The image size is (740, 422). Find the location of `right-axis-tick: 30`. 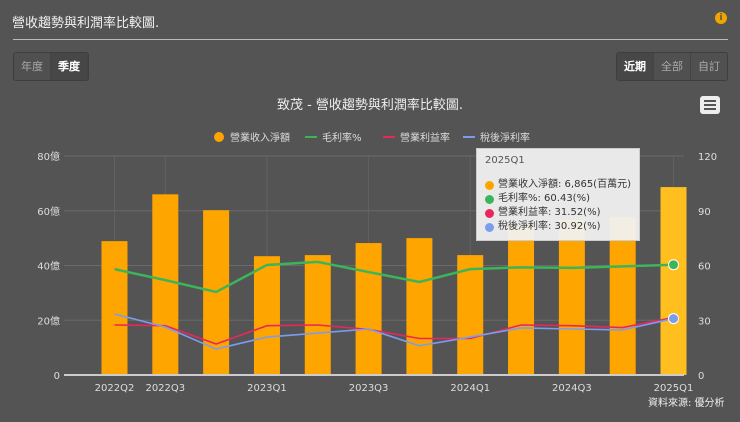

right-axis-tick: 30 is located at coordinates (704, 321).